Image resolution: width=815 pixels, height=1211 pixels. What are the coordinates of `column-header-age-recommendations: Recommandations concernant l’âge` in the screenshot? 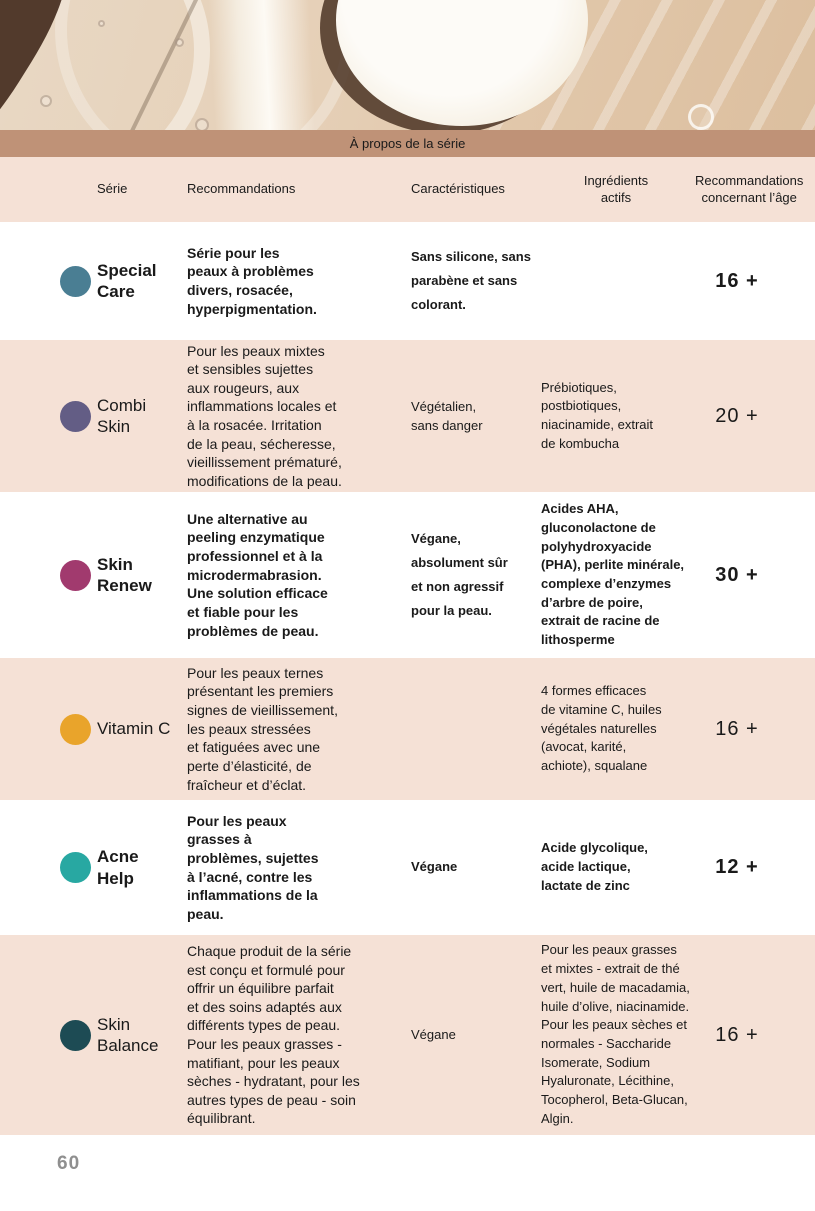 It's located at (749, 188).